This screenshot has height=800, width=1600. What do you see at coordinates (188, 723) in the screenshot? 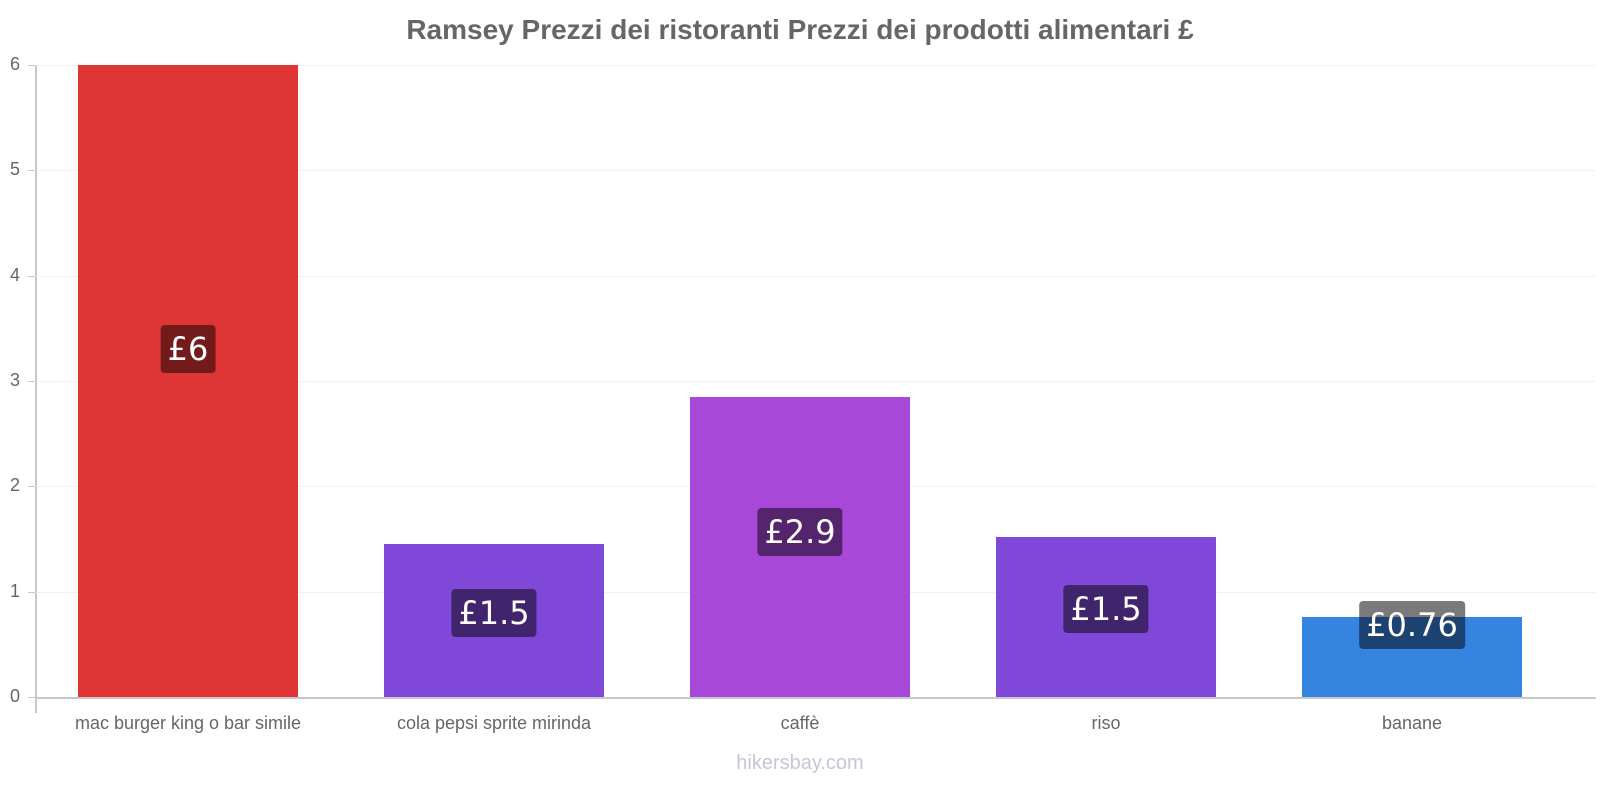
I see `x-category-label: mac burger king o bar simile` at bounding box center [188, 723].